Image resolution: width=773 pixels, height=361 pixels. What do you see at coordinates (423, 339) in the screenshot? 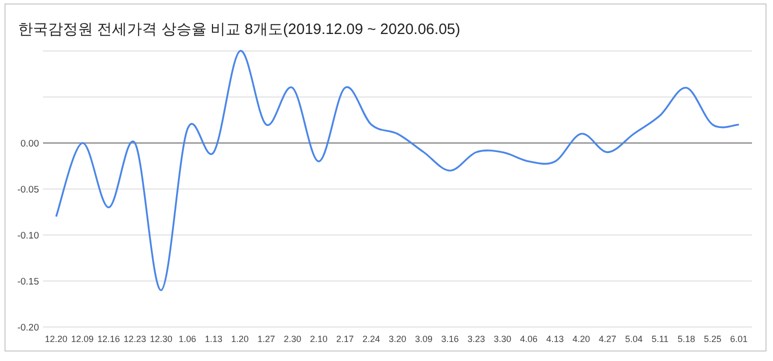
I see `x-tick-label: 3.09` at bounding box center [423, 339].